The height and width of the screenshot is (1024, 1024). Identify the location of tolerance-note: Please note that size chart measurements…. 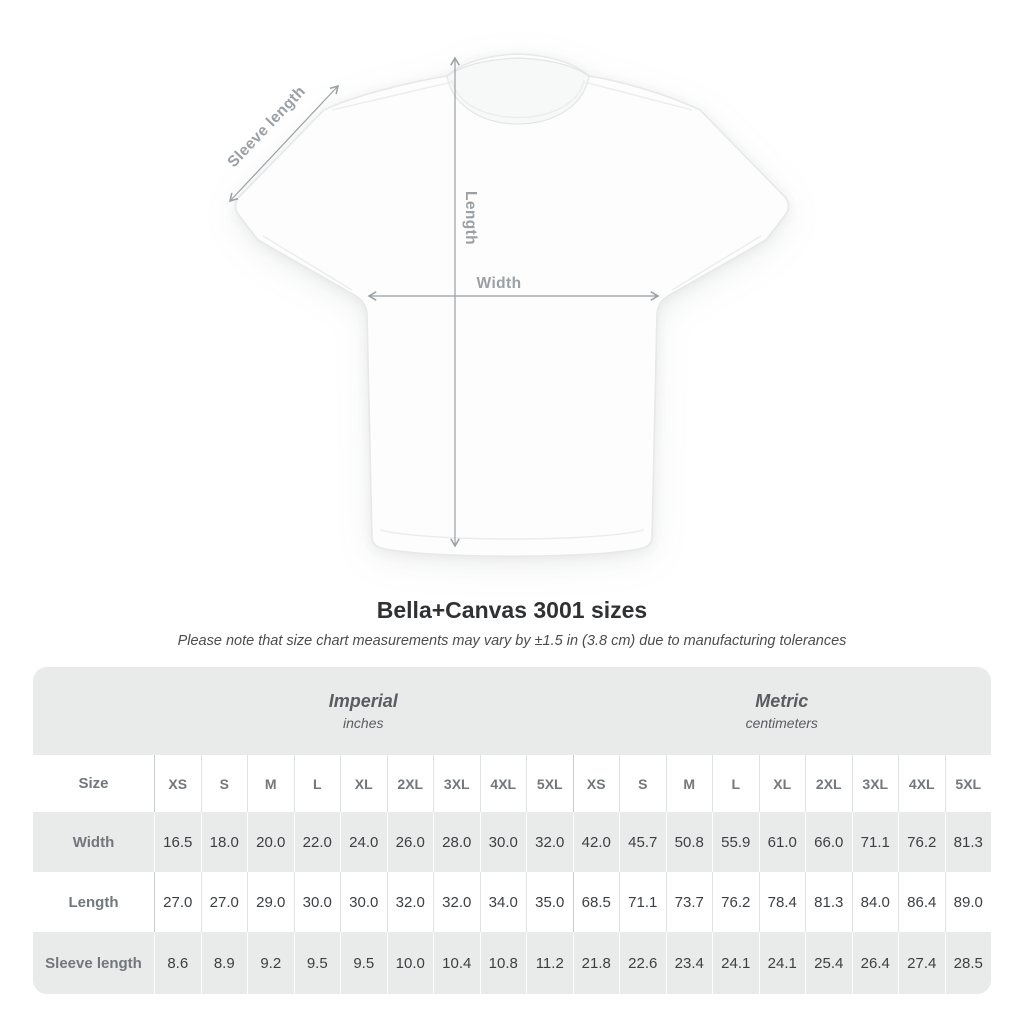
(512, 641).